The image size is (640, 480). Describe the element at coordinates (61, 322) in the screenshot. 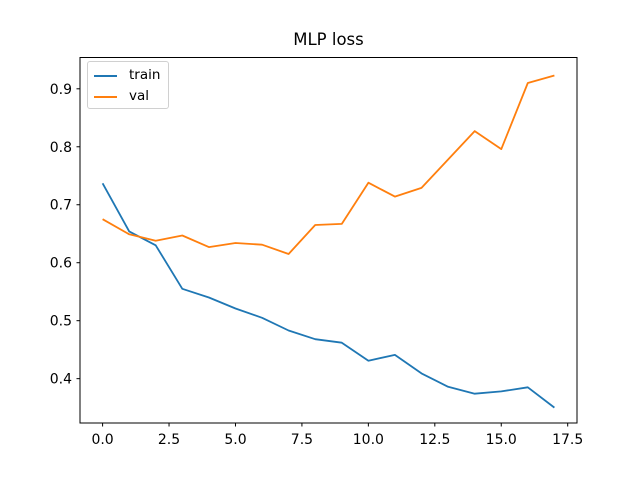

I see `y-tick-label: 0.5` at that location.